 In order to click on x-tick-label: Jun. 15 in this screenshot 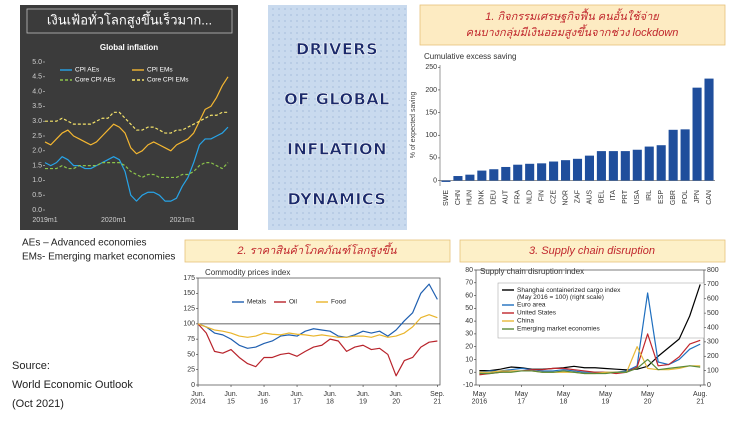, I will do `click(230, 398)`.